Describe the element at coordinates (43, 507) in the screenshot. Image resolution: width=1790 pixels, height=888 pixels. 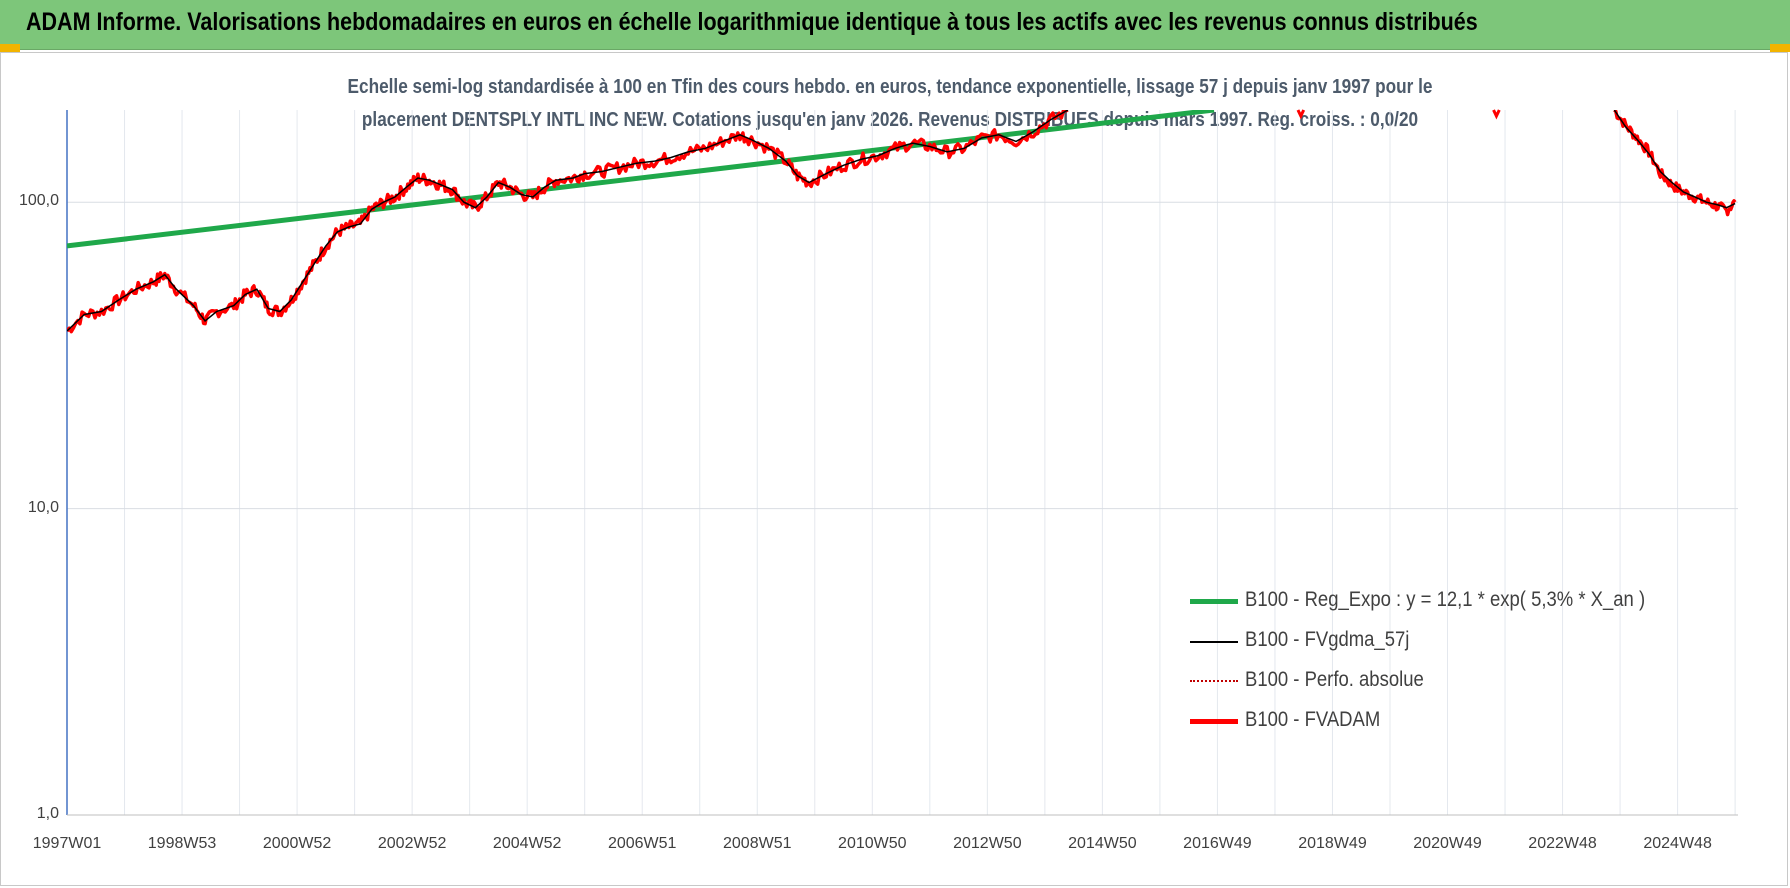
I see `y-tick-label: 10,0` at that location.